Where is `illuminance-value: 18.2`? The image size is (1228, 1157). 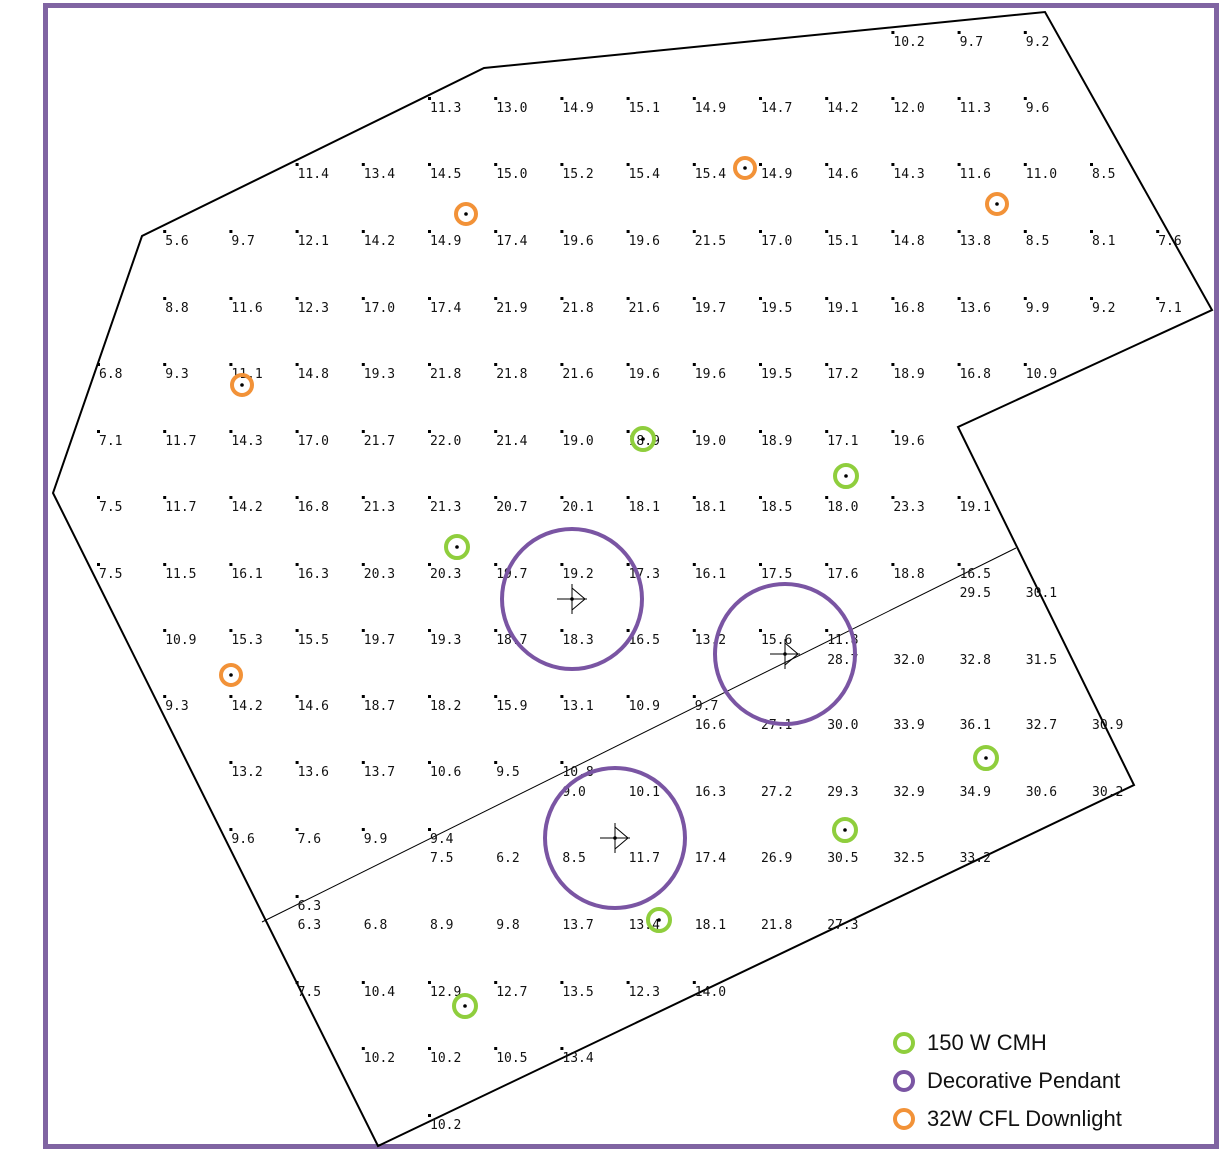
illuminance-value: 18.2 is located at coordinates (445, 706).